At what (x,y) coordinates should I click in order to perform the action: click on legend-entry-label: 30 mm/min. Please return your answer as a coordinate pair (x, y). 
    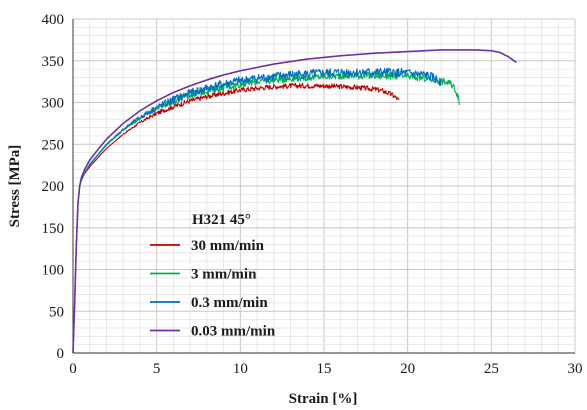
    Looking at the image, I should click on (228, 246).